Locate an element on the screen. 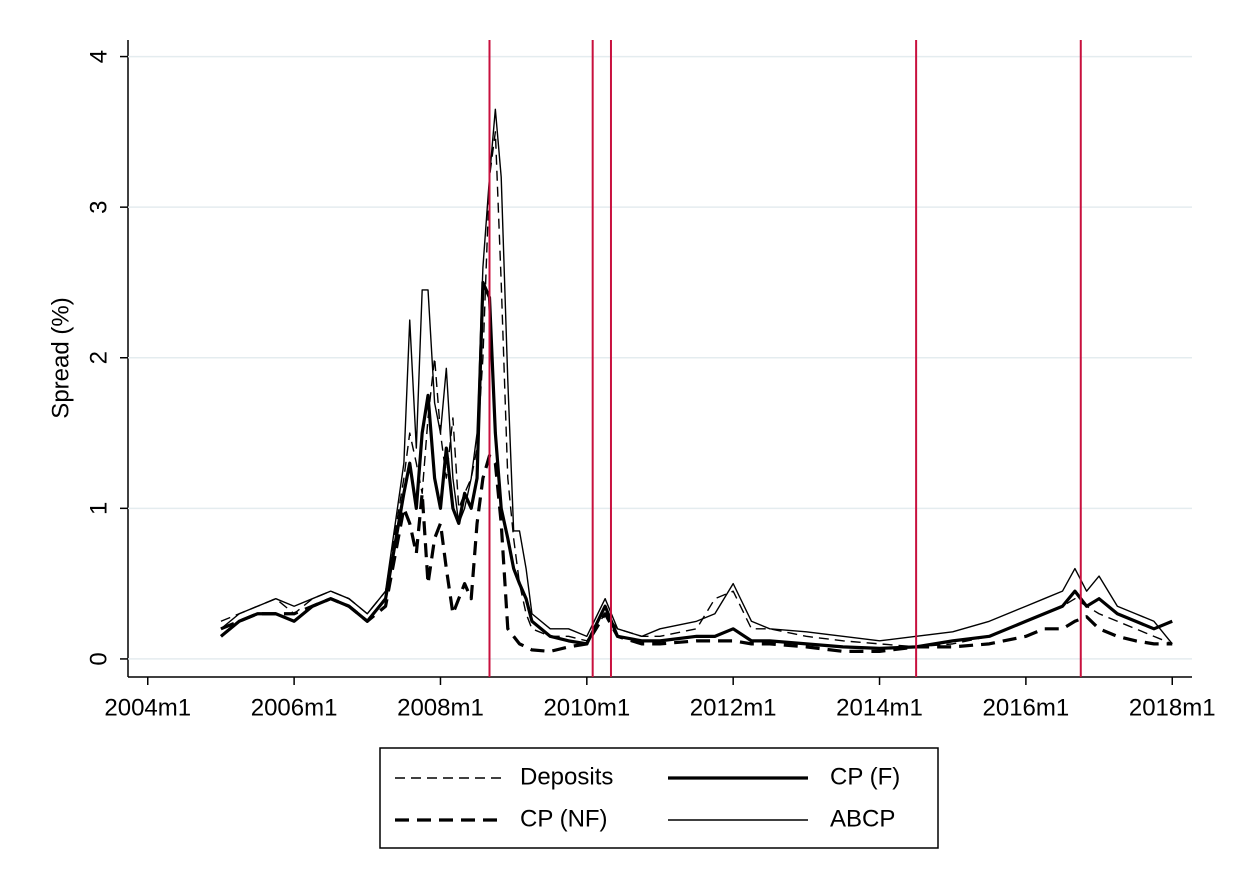  y-tick-label: 4 is located at coordinates (98, 56).